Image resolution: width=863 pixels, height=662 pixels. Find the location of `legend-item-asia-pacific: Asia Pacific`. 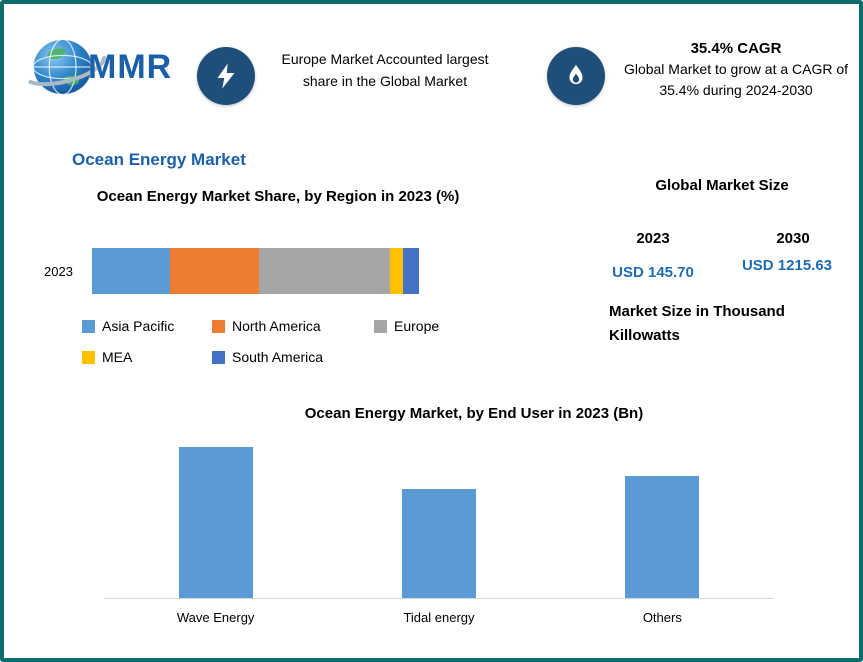

legend-item-asia-pacific: Asia Pacific is located at coordinates (147, 326).